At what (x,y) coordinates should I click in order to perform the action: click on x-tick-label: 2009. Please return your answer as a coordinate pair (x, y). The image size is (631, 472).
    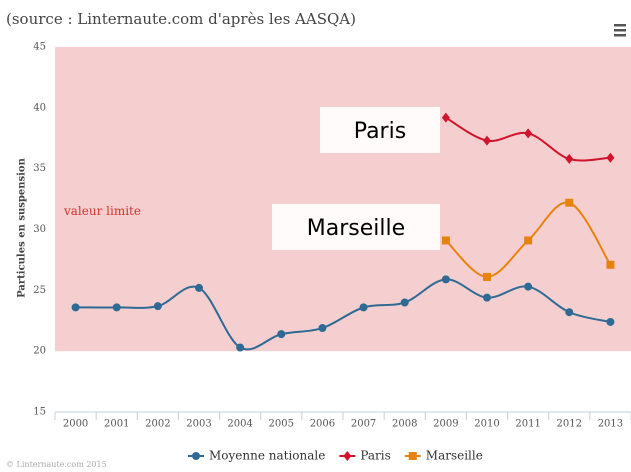
    Looking at the image, I should click on (445, 424).